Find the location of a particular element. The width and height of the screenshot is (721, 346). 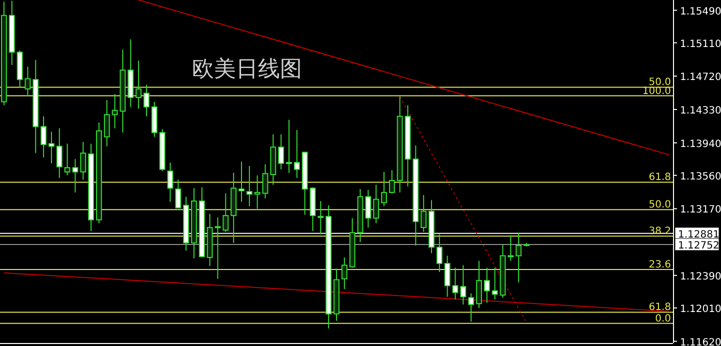

y-tick-label: 1.12010 is located at coordinates (700, 309).